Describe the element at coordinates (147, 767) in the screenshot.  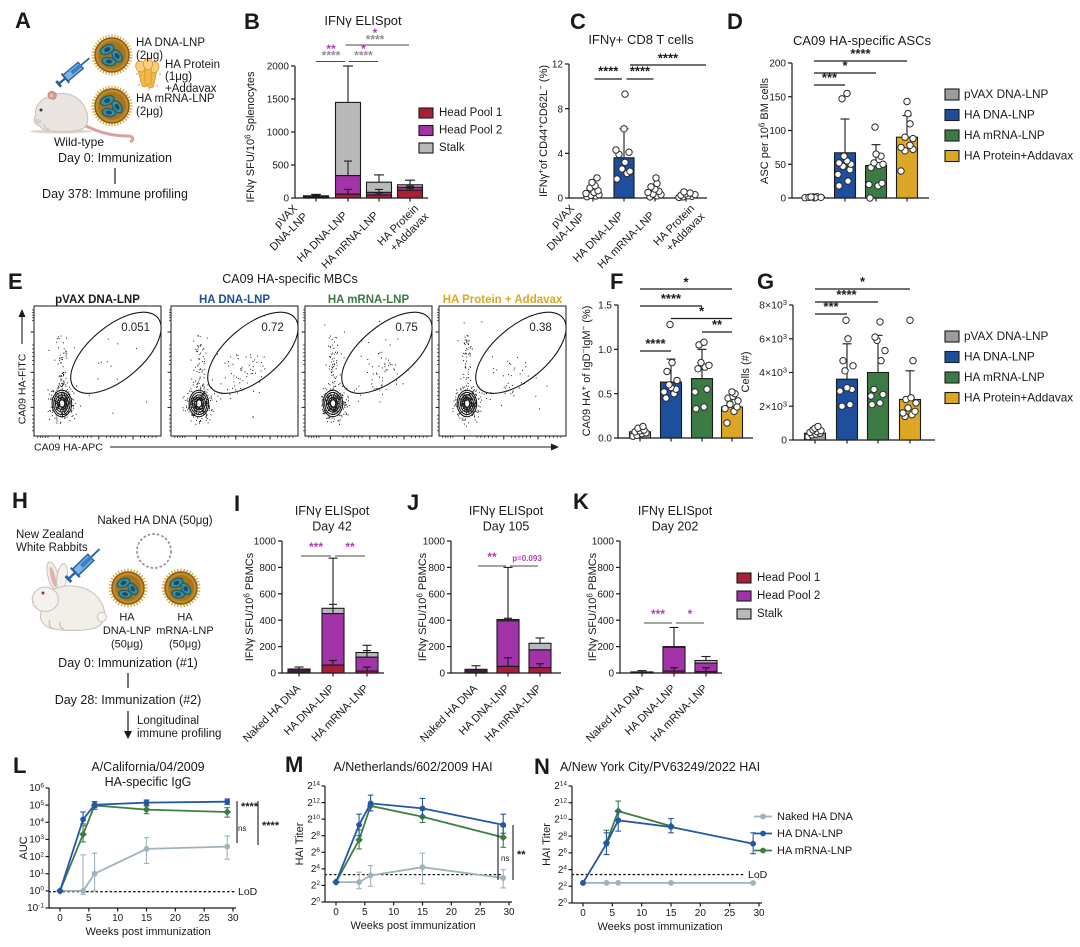
I see `svg-text: A/California/04/2009` at that location.